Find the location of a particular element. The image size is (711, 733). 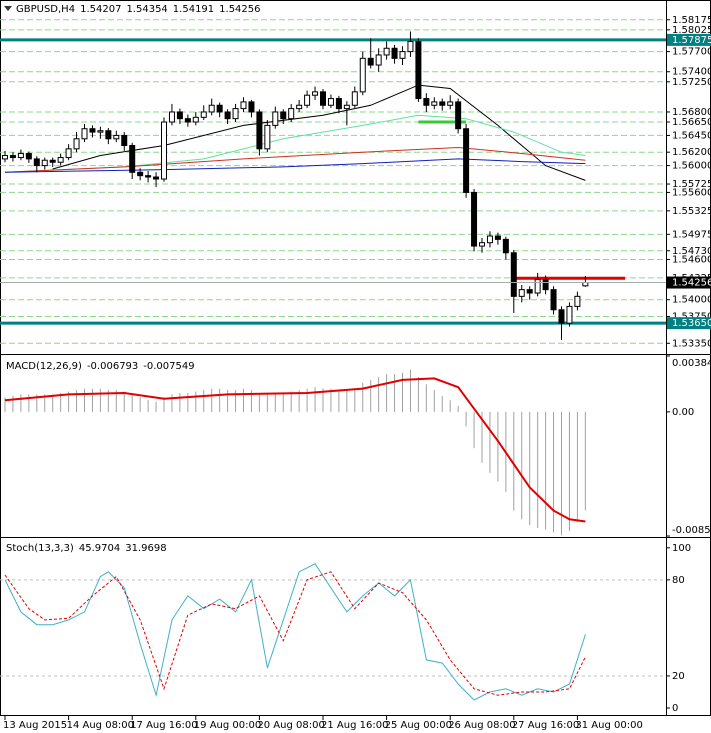

y-tick-label: 0 is located at coordinates (675, 708).